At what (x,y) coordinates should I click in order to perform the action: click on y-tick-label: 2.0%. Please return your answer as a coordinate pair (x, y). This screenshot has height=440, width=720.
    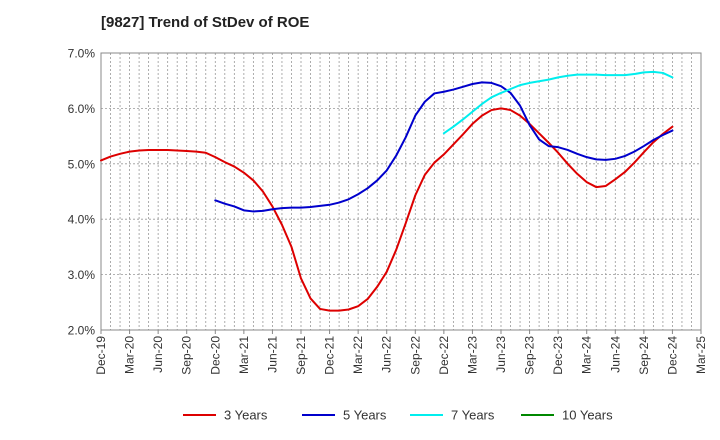
    Looking at the image, I should click on (82, 331).